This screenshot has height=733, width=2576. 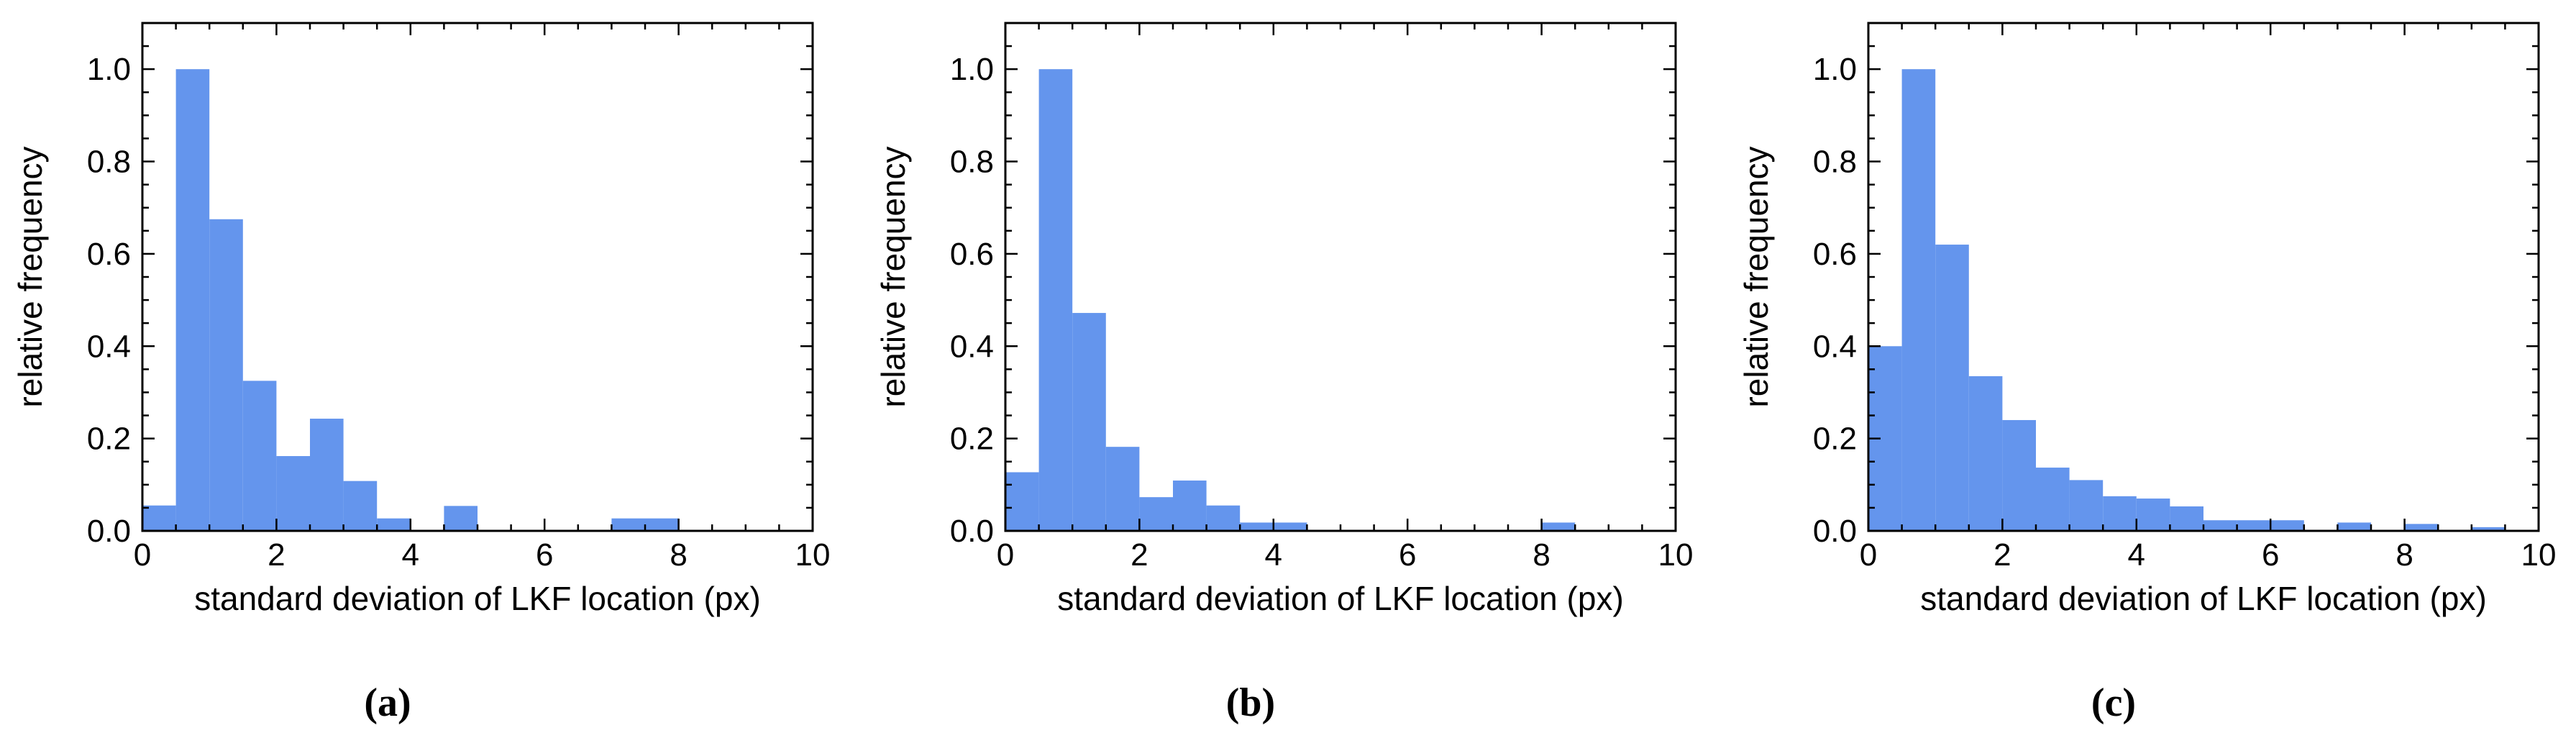 I want to click on subfigure-caption: (a), so click(x=387, y=702).